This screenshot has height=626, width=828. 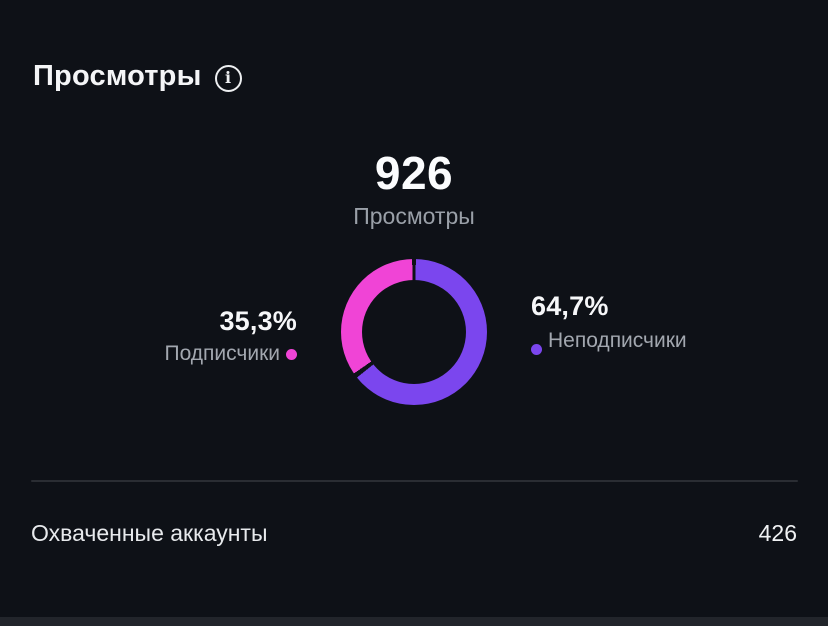 I want to click on legend-followers: 35,3% Подписчики, so click(x=230, y=336).